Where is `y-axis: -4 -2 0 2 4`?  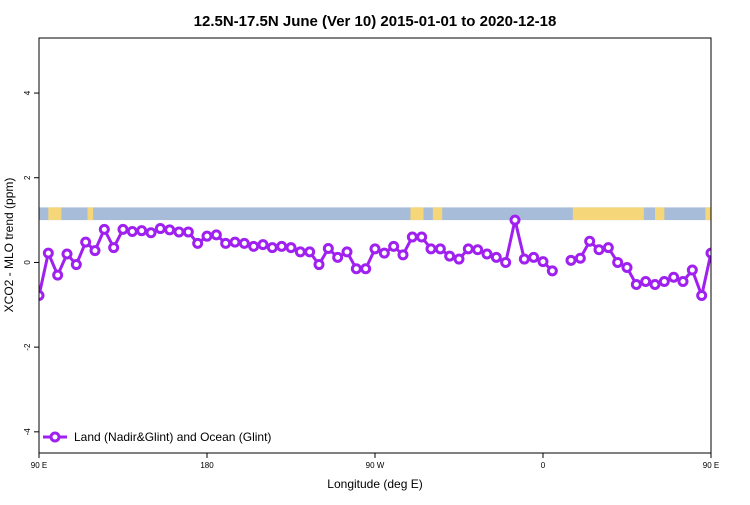
y-axis: -4 -2 0 2 4 is located at coordinates (31, 262).